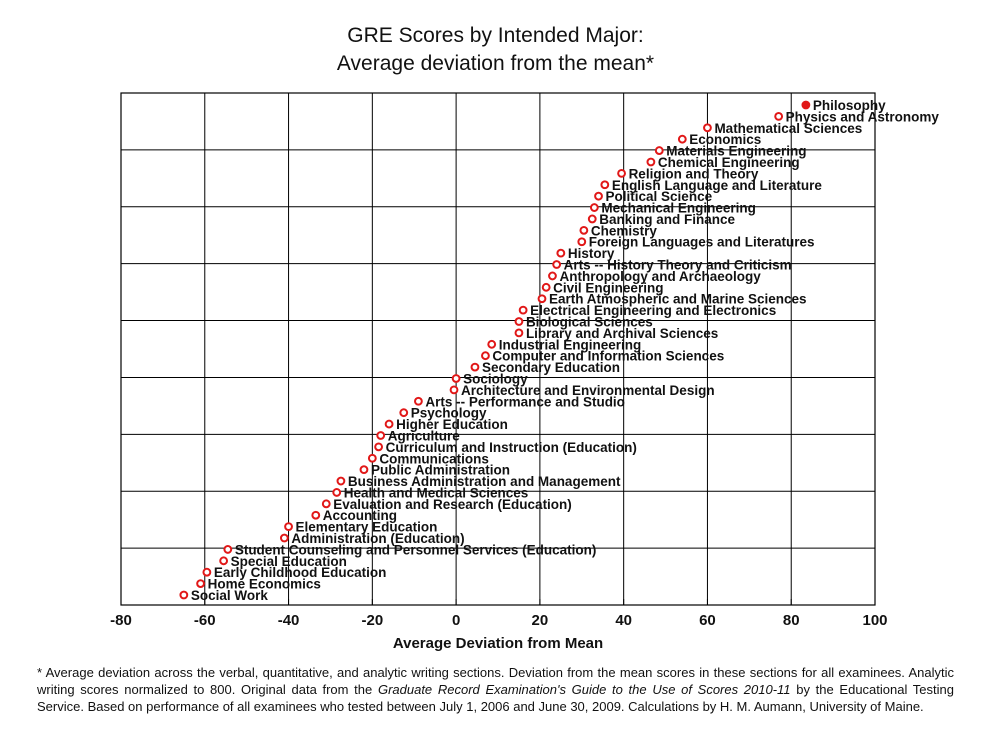  Describe the element at coordinates (659, 196) in the screenshot. I see `point-label: Political Science` at that location.